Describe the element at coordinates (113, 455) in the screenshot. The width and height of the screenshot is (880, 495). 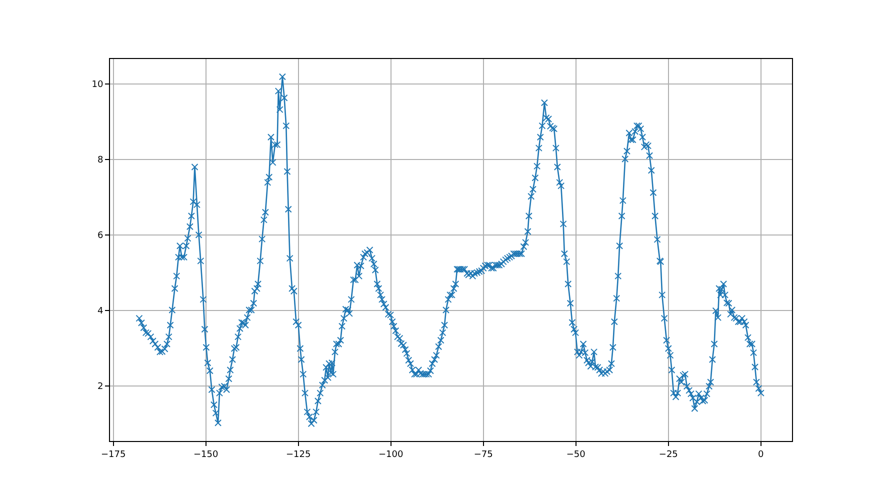
I see `x-tick-label: −175` at that location.